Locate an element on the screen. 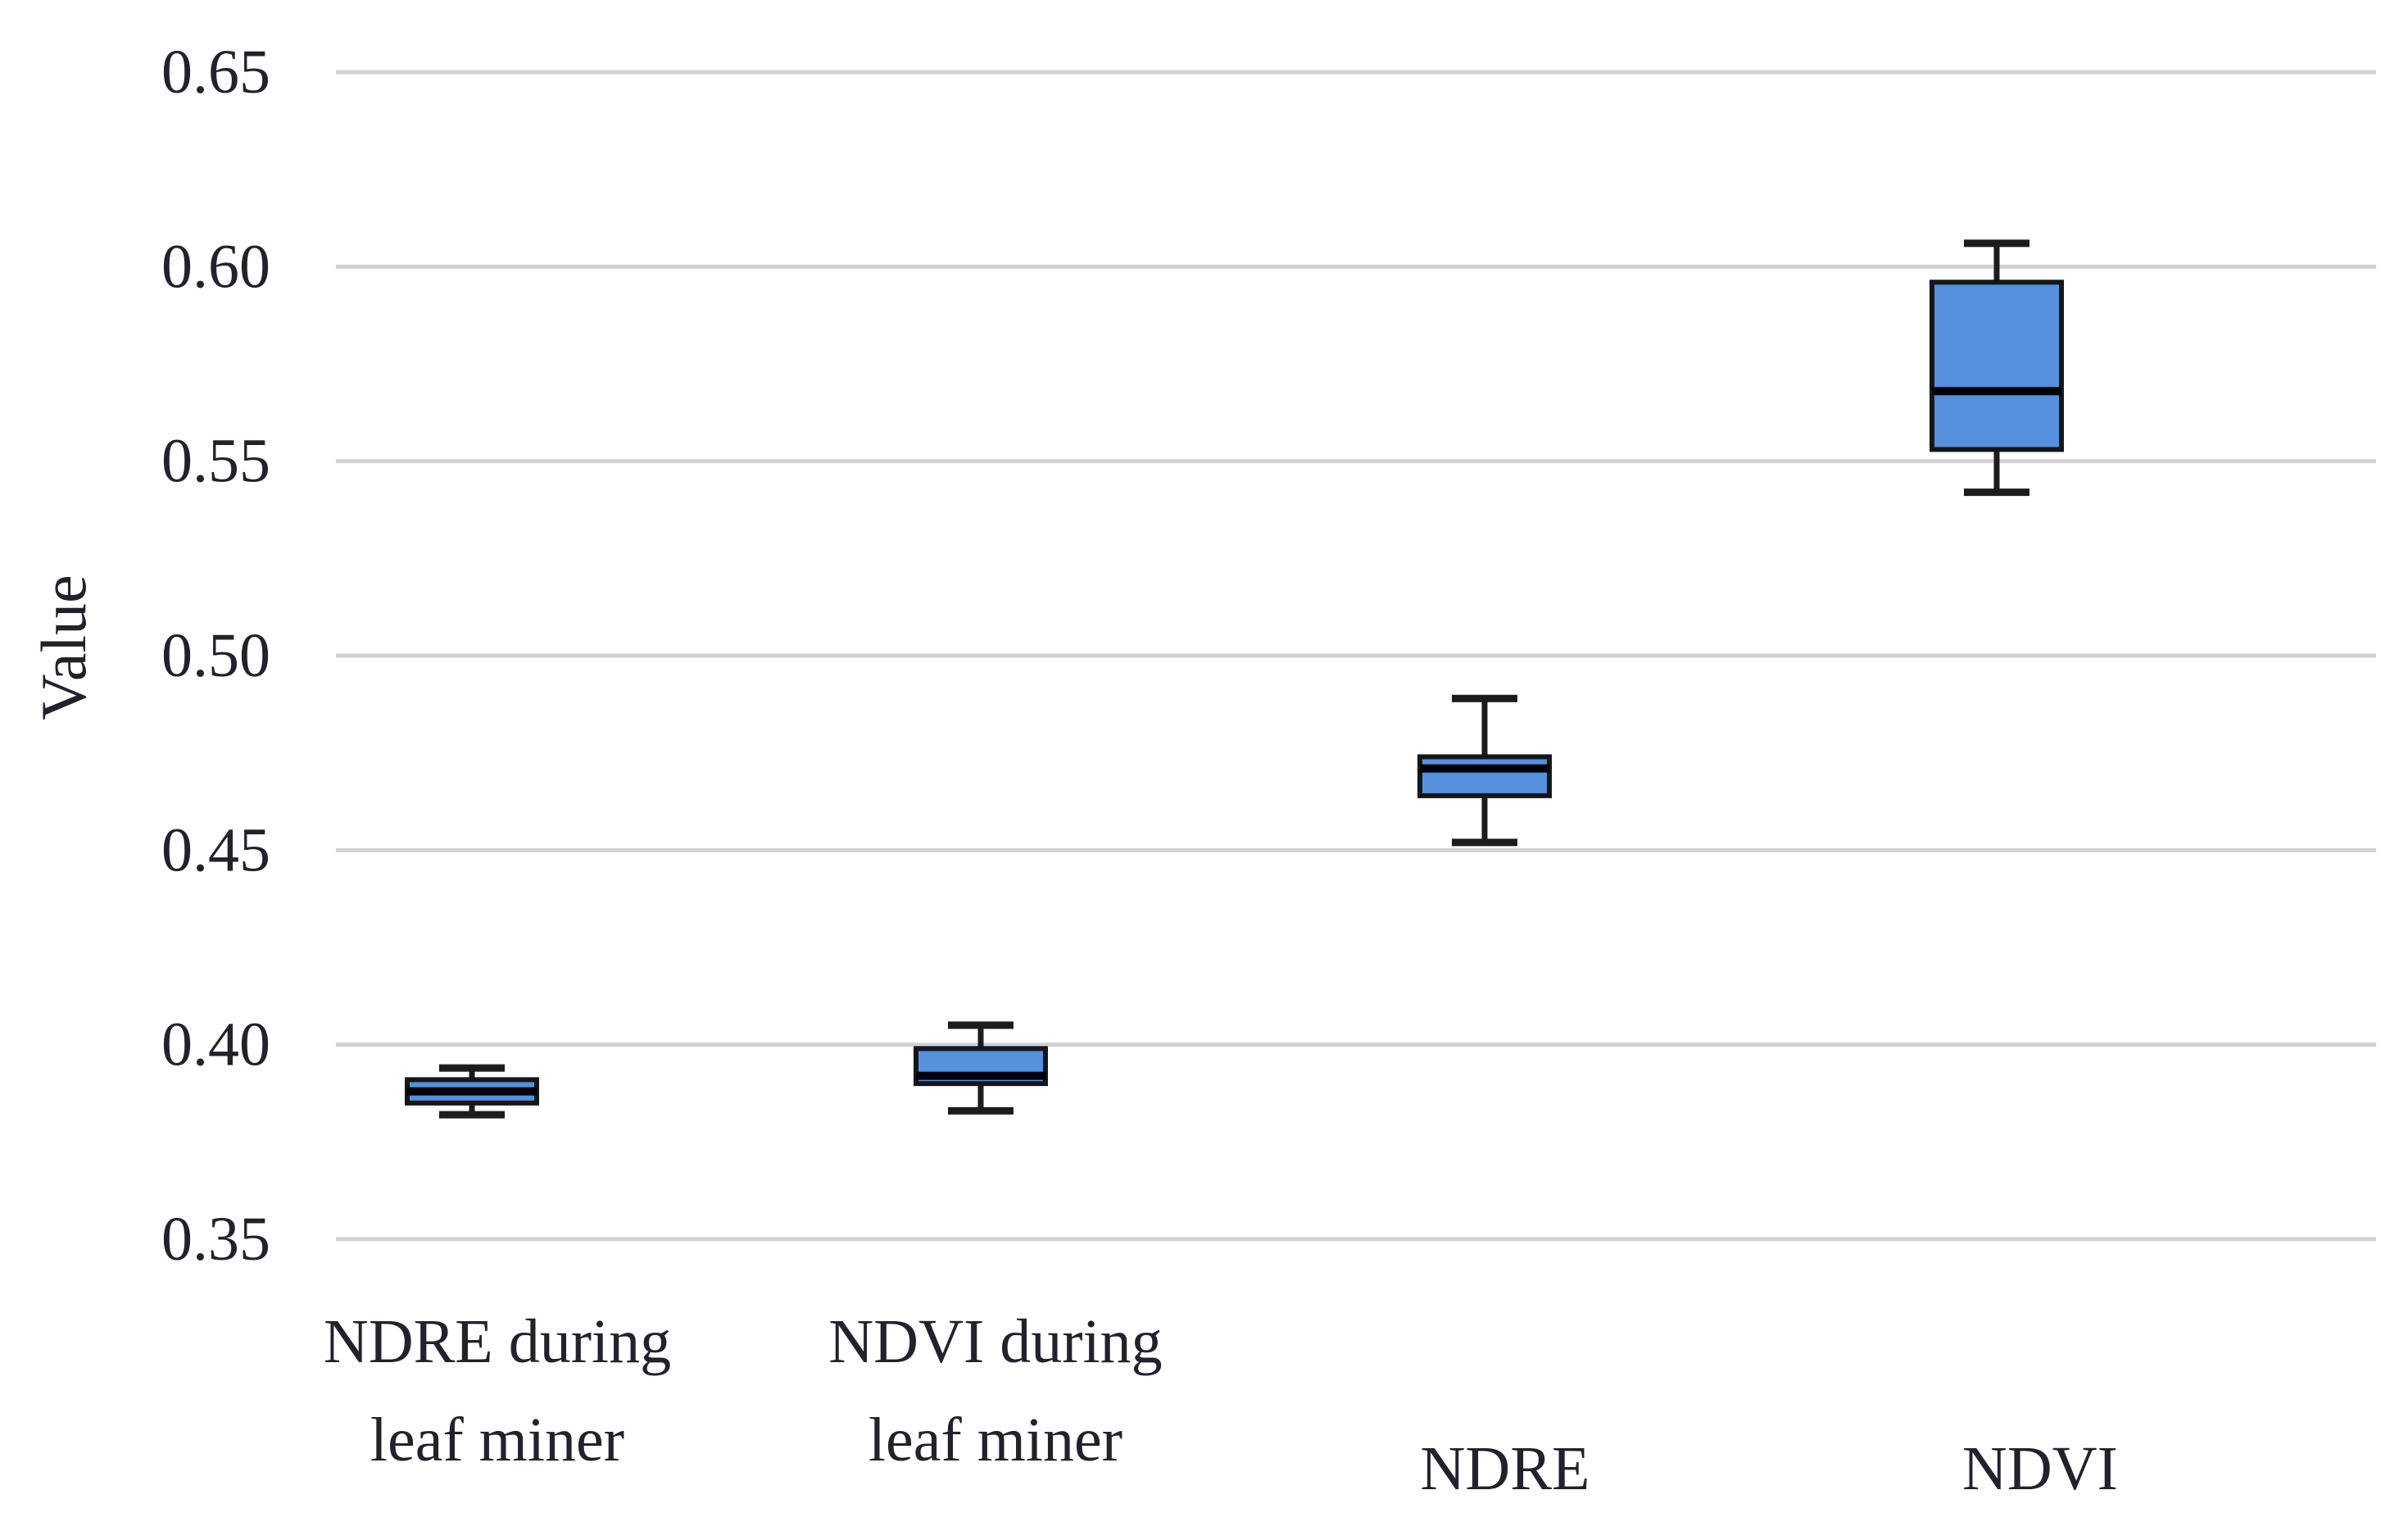 The width and height of the screenshot is (2408, 1540). category-label: NDRE during is located at coordinates (498, 1342).